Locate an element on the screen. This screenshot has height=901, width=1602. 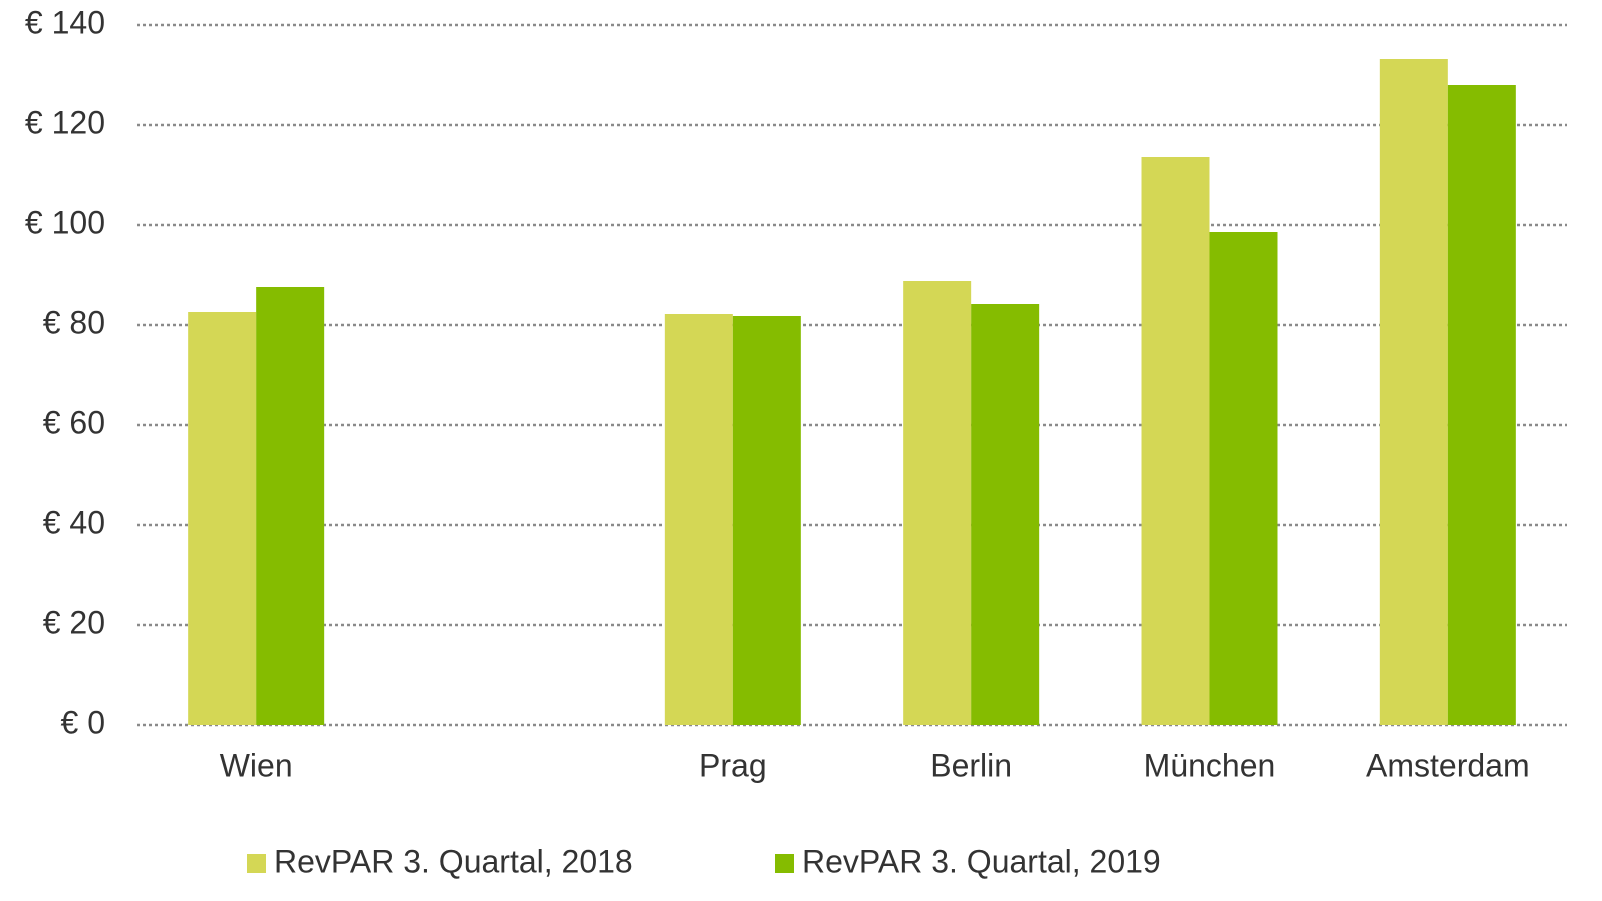
x-tick-label: Berlin is located at coordinates (971, 765).